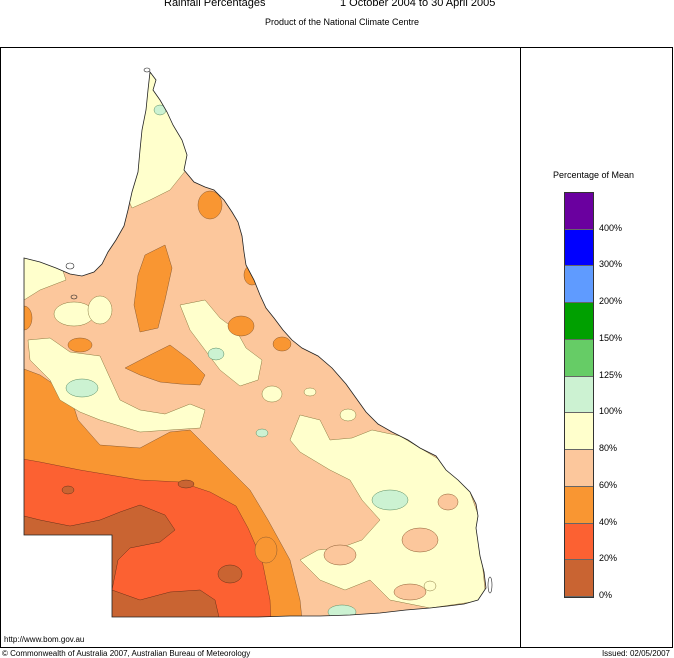 Image resolution: width=674 pixels, height=658 pixels. Describe the element at coordinates (579, 505) in the screenshot. I see `legend-swatch-40pct` at that location.